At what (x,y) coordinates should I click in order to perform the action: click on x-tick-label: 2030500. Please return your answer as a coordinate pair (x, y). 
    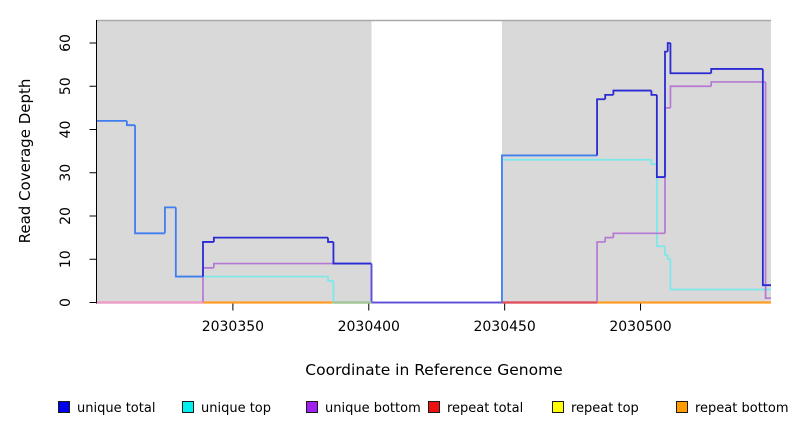
    Looking at the image, I should click on (640, 327).